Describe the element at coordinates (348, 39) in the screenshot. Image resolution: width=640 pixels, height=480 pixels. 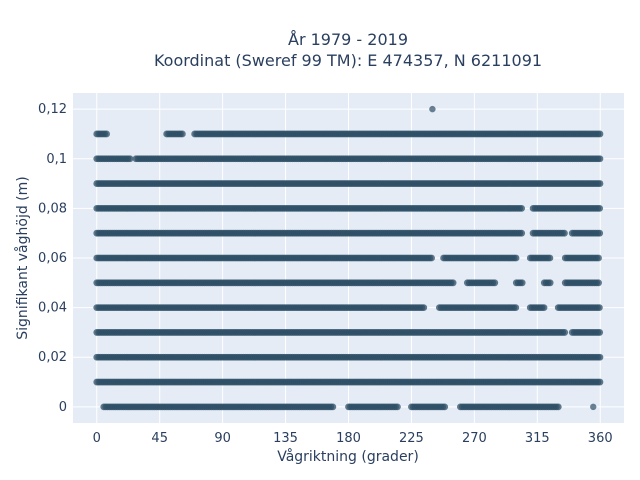
I see `chart-title-line1: År 1979 - 2019` at that location.